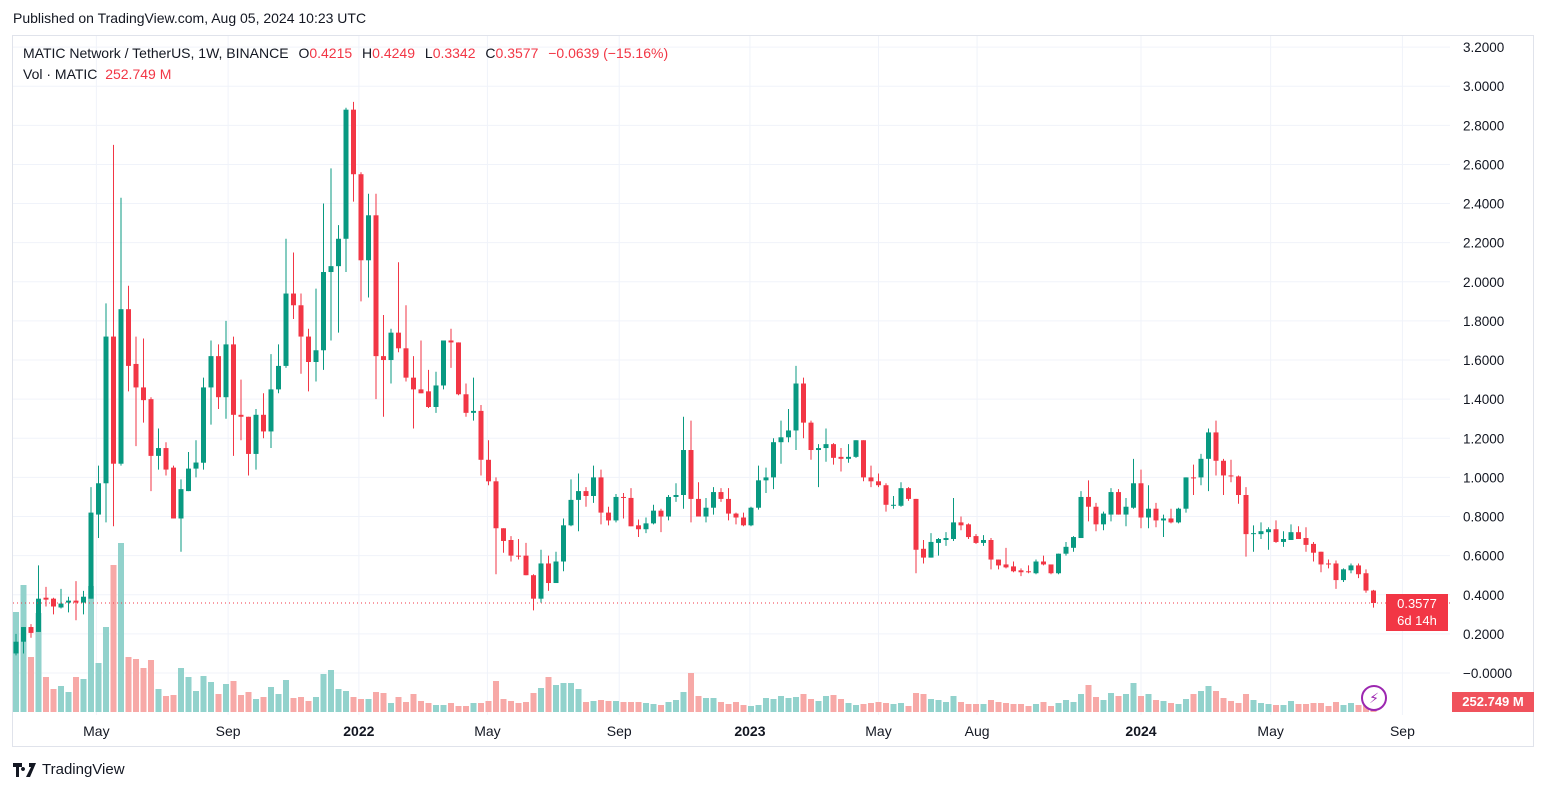 This screenshot has height=792, width=1547. What do you see at coordinates (1374, 698) in the screenshot?
I see `lightning-icon: ⚡︎` at bounding box center [1374, 698].